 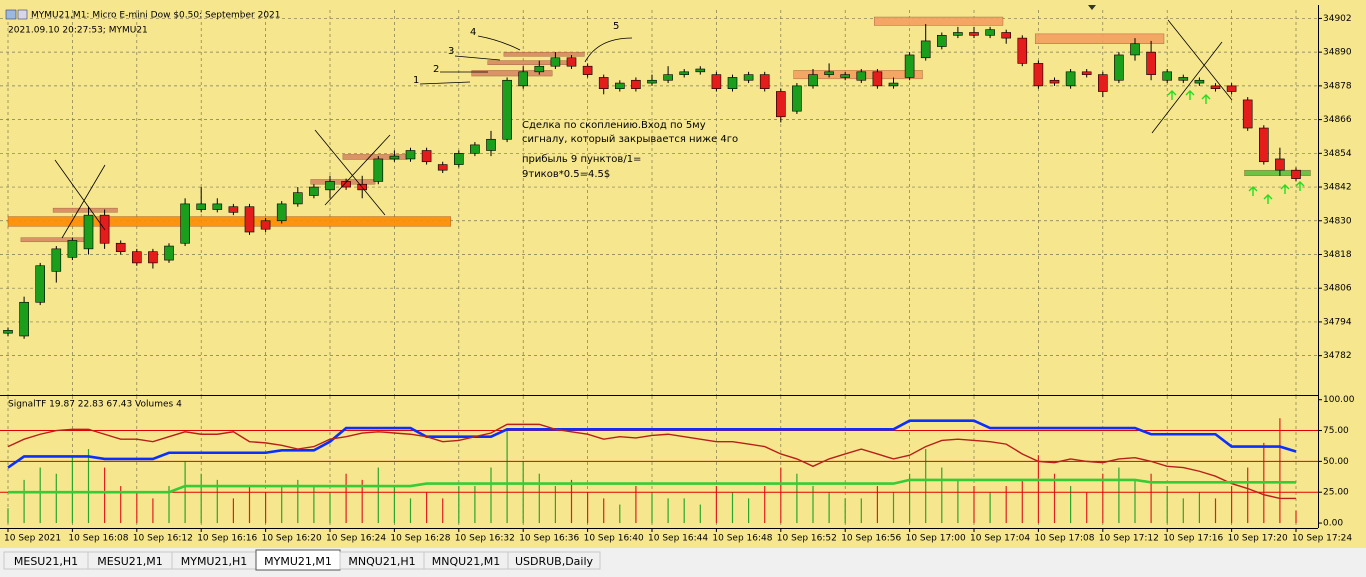 I want to click on x-tick-label: 10 Sep 17:16, so click(x=1193, y=539).